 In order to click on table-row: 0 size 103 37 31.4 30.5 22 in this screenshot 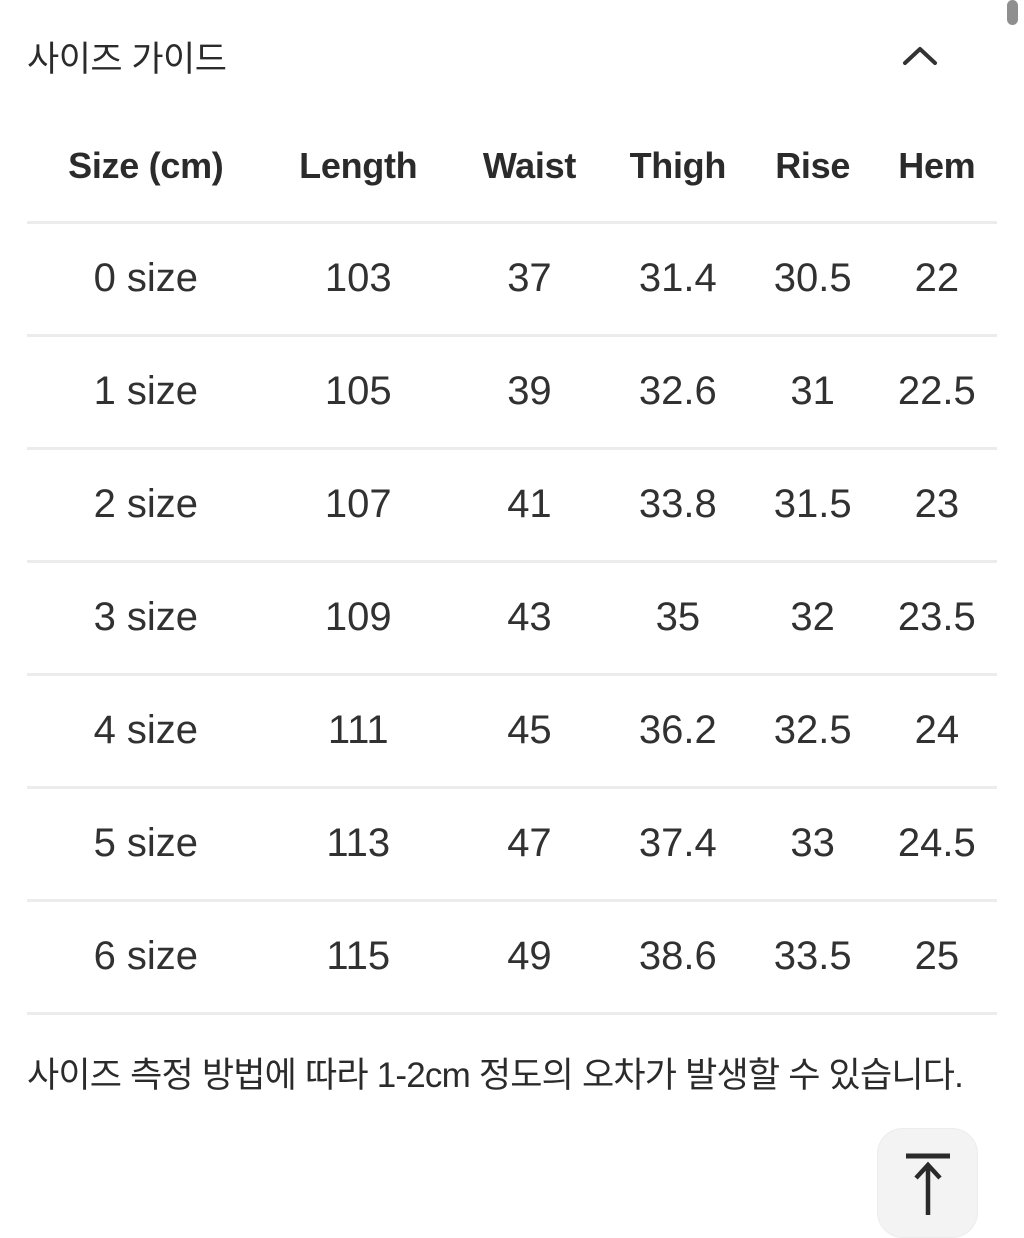, I will do `click(512, 279)`.